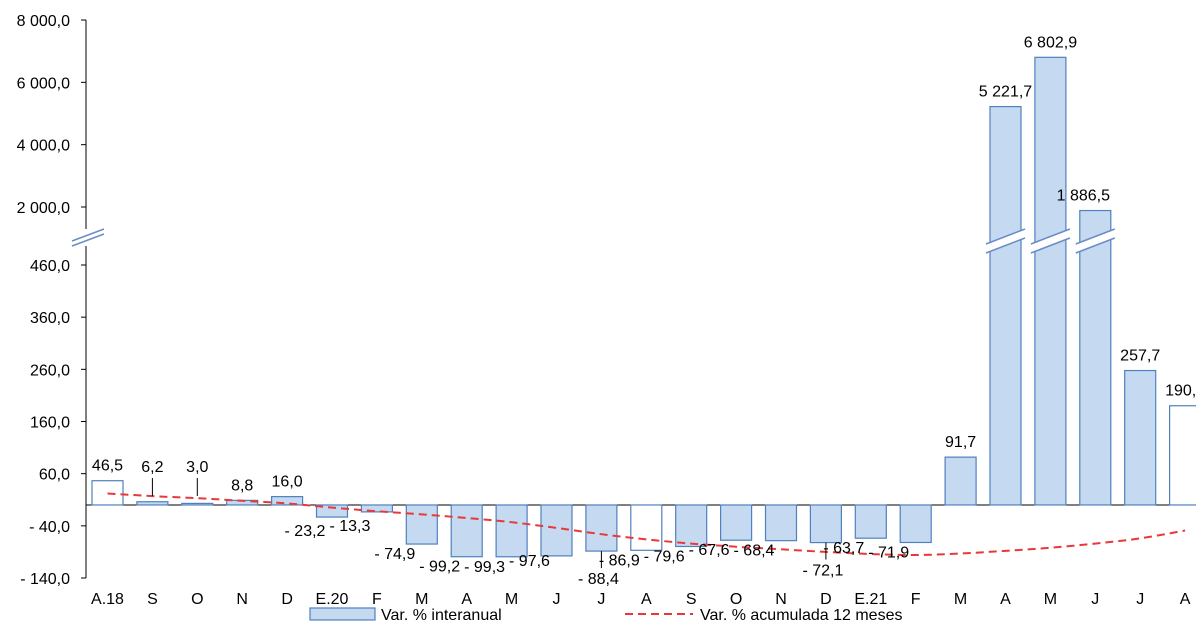 The height and width of the screenshot is (631, 1196). Describe the element at coordinates (529, 561) in the screenshot. I see `data-label: - 97,6` at that location.